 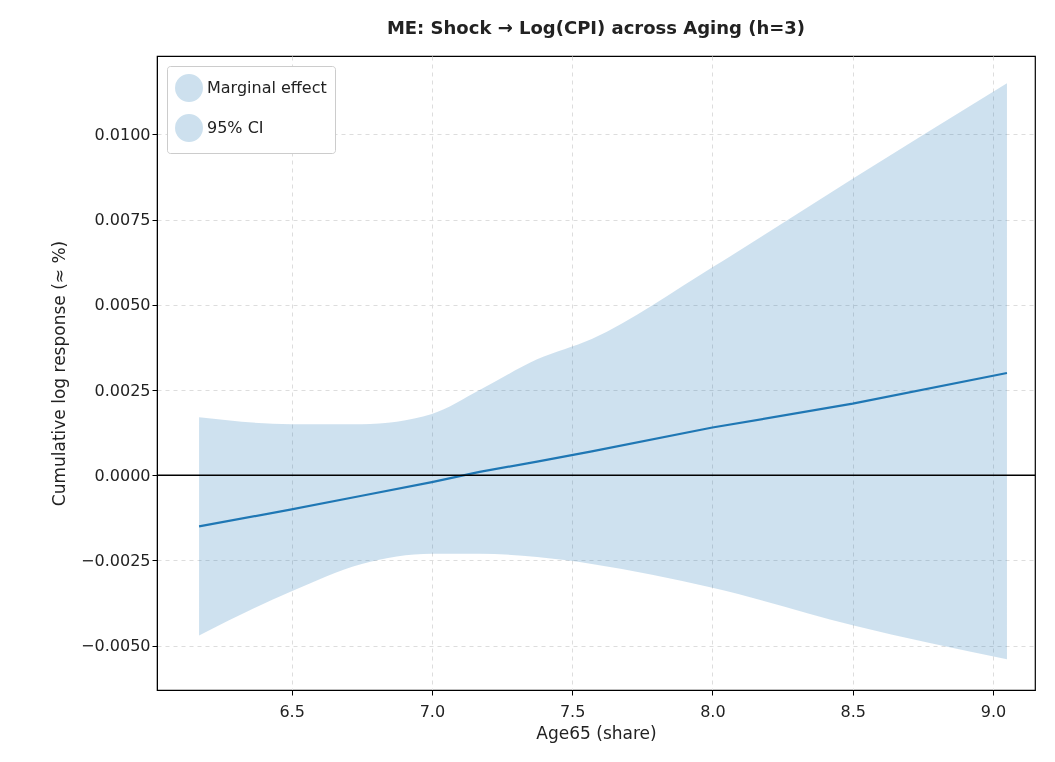 What do you see at coordinates (267, 87) in the screenshot?
I see `legend-label: Marginal effect` at bounding box center [267, 87].